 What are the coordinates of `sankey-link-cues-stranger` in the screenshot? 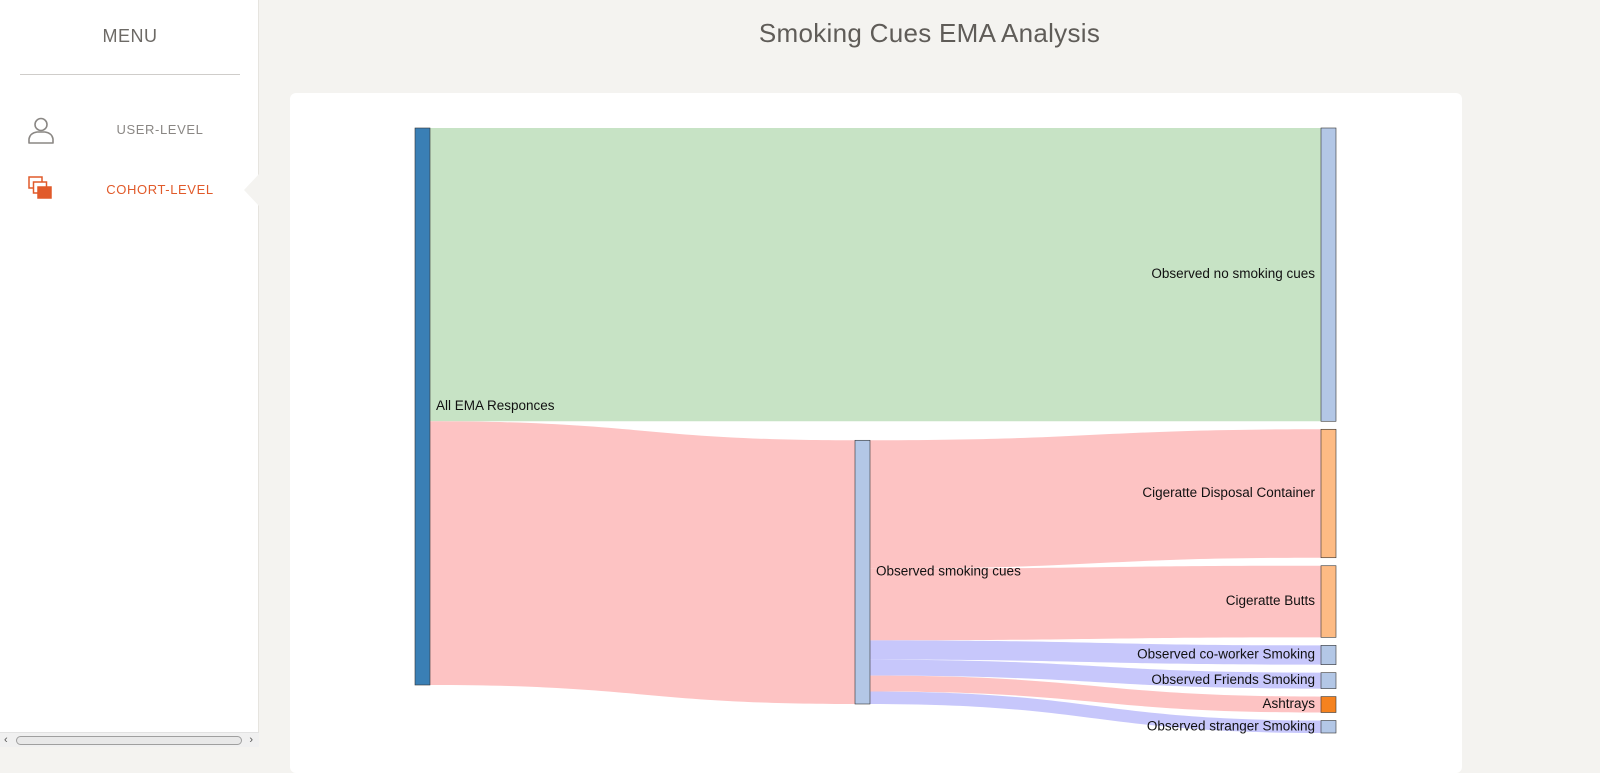 It's located at (1095, 712).